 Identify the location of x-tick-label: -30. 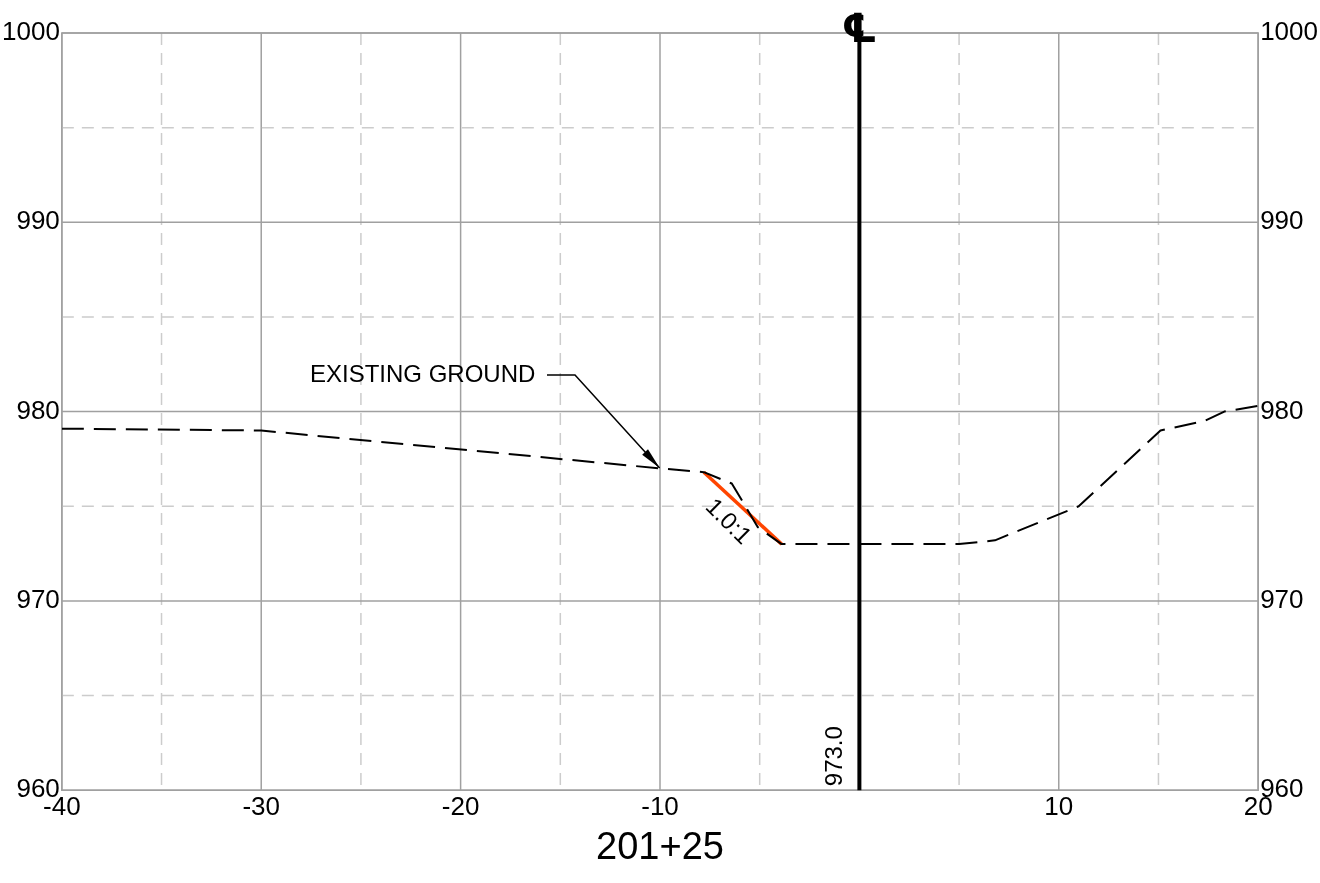
(261, 805).